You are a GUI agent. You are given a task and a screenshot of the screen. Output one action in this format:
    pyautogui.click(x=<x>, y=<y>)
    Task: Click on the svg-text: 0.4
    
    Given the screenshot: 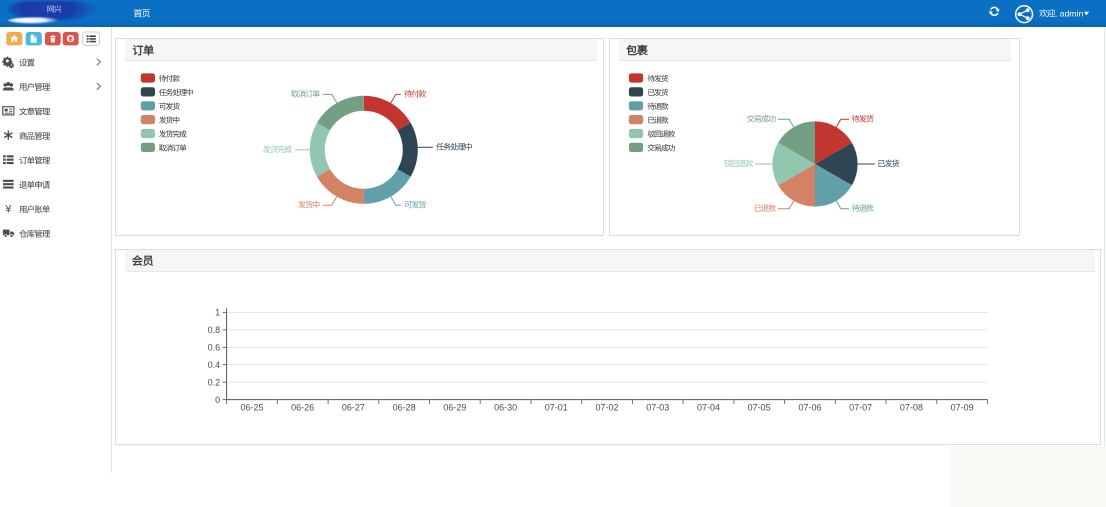 What is the action you would take?
    pyautogui.click(x=214, y=365)
    